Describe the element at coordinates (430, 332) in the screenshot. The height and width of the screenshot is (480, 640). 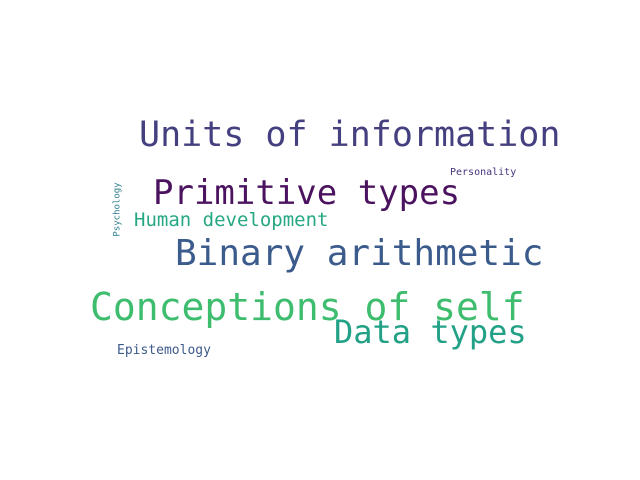
I see `word-data-types: Data types` at that location.